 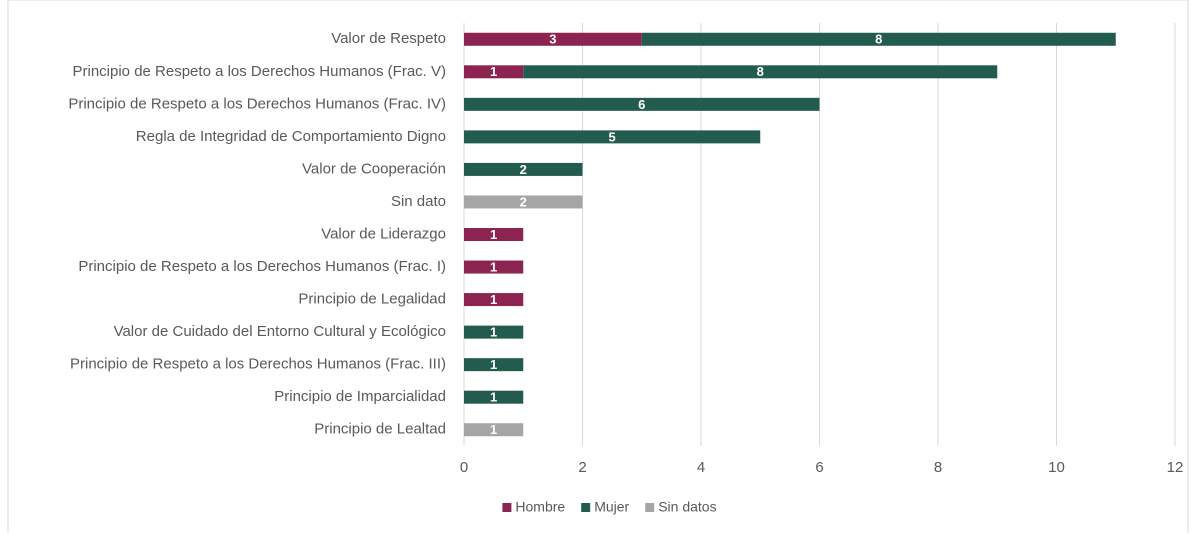 What do you see at coordinates (418, 201) in the screenshot?
I see `y-tick-label: Sin dato` at bounding box center [418, 201].